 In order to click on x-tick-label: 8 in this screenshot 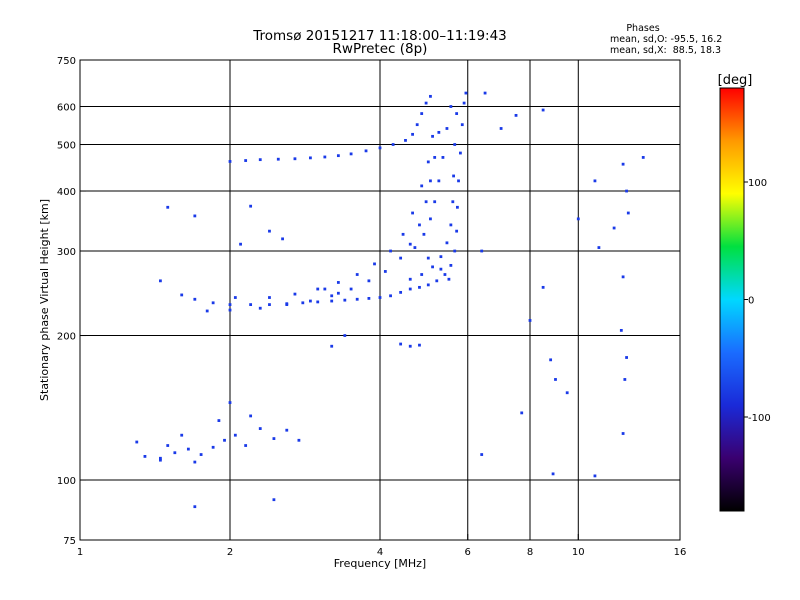, I will do `click(530, 552)`.